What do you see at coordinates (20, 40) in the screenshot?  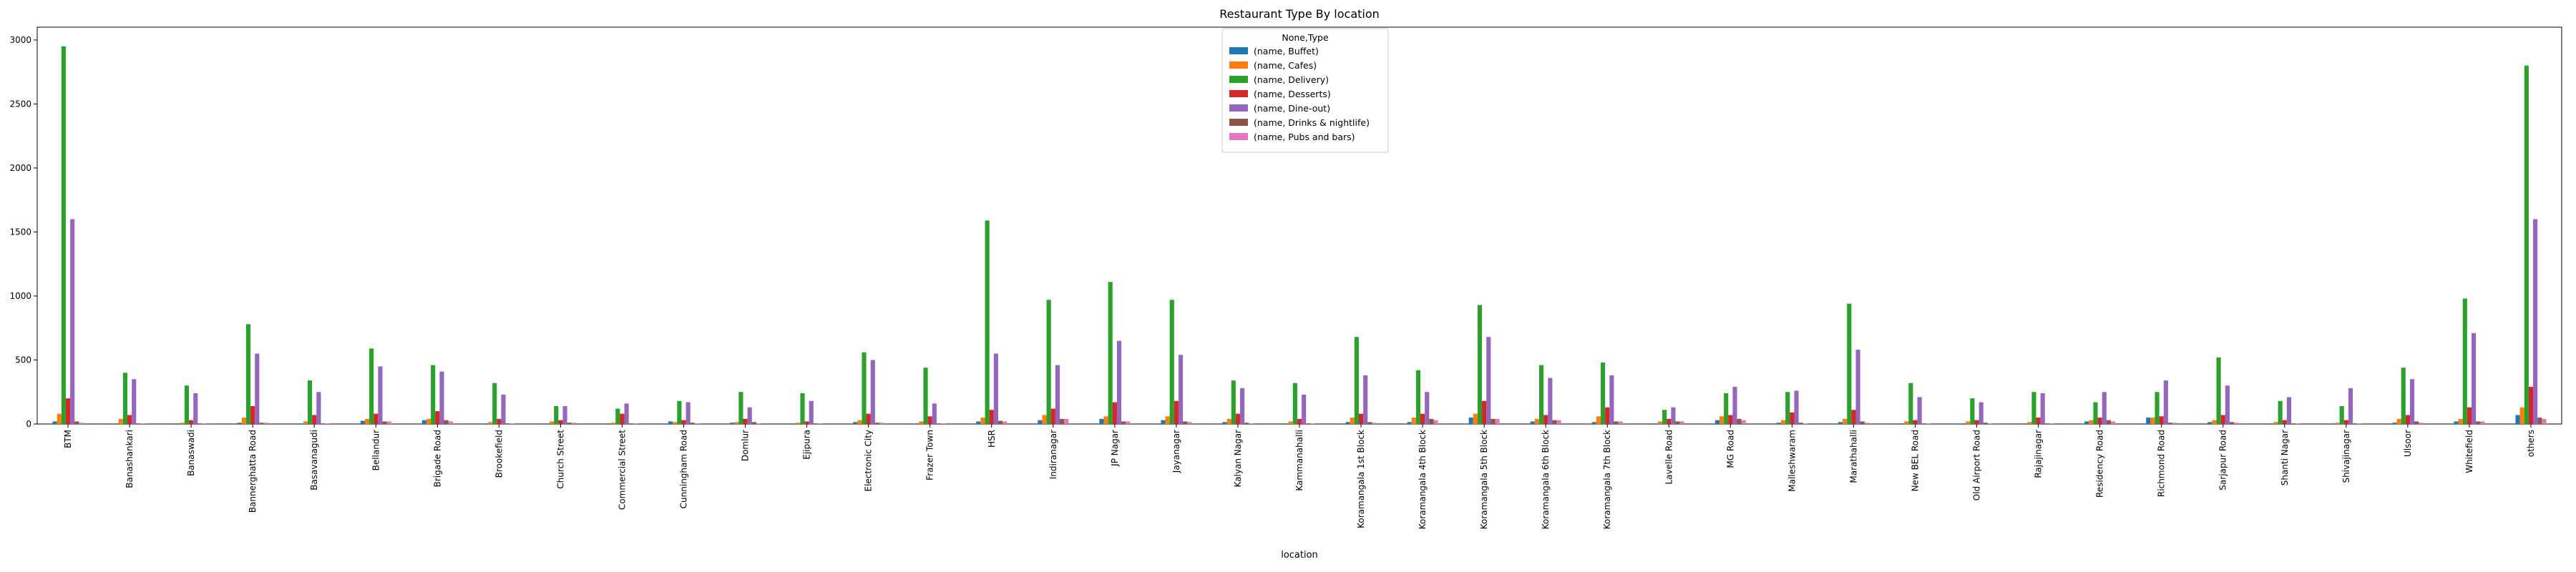 I see `y-tick-label: 3000` at bounding box center [20, 40].